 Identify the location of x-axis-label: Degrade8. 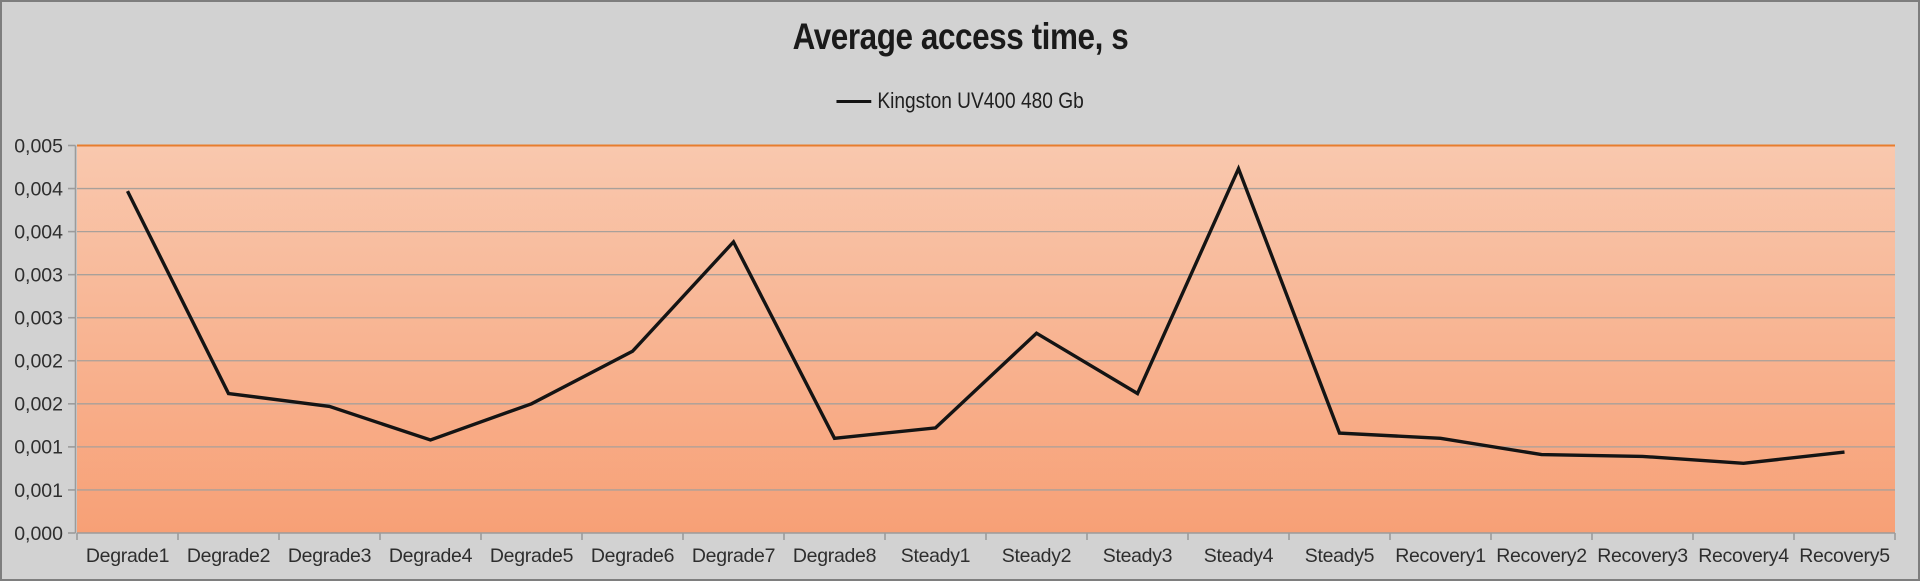
(834, 556).